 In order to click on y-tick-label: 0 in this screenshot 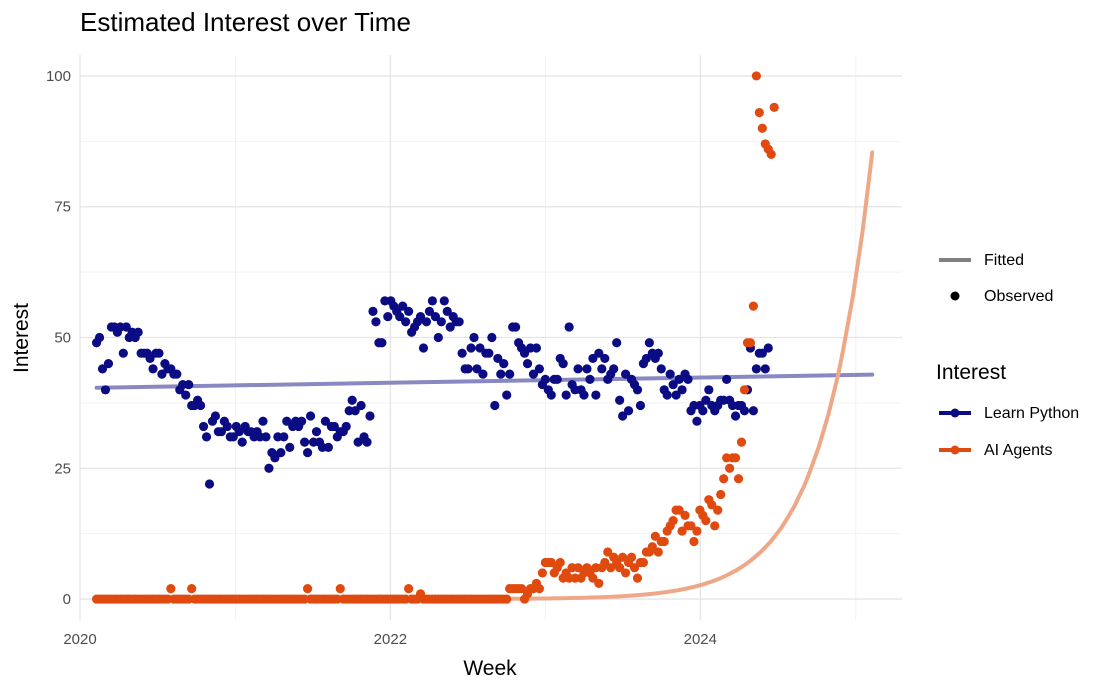, I will do `click(67, 599)`.